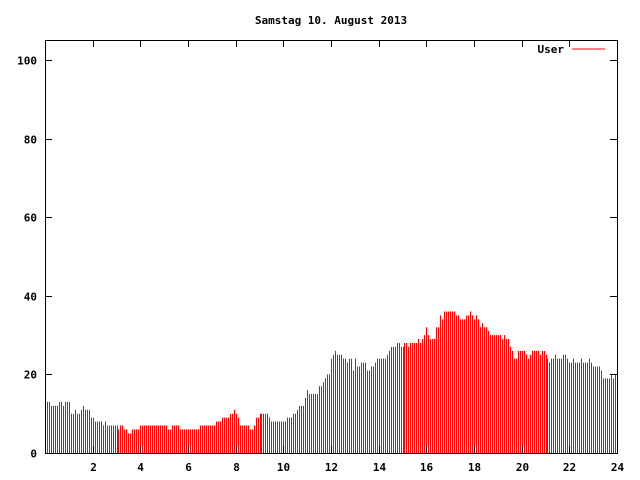  What do you see at coordinates (427, 467) in the screenshot?
I see `x-tick-label: 16` at bounding box center [427, 467].